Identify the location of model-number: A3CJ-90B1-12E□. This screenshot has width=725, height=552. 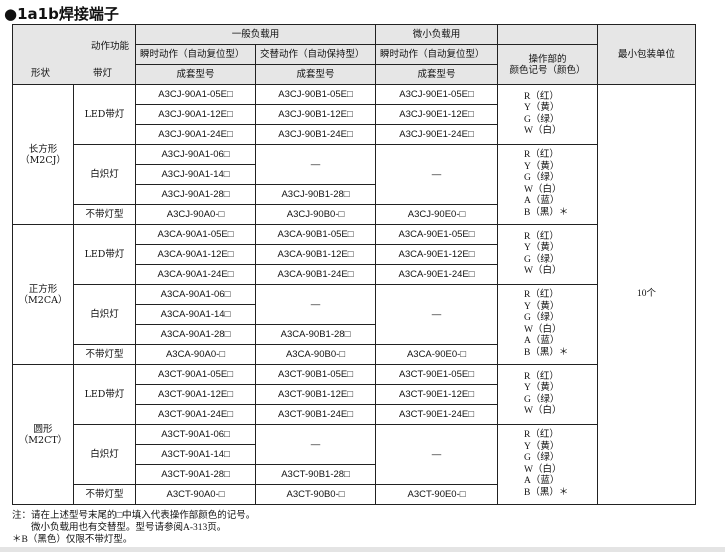
(315, 114).